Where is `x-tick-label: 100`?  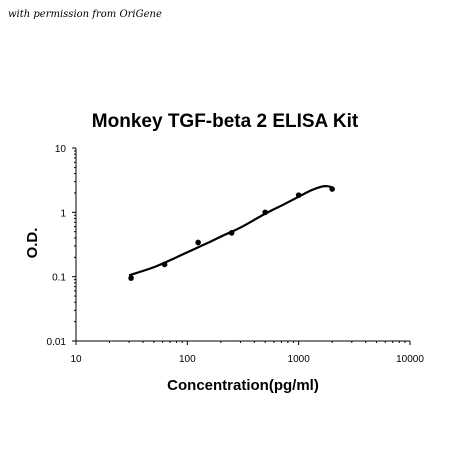
x-tick-label: 100 is located at coordinates (187, 359).